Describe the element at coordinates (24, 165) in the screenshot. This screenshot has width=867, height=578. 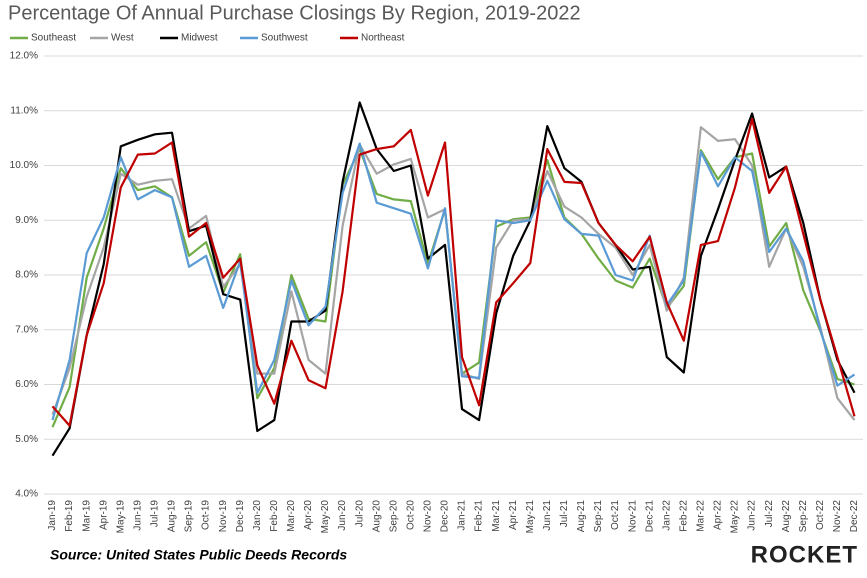
I see `y-tick-label: 10.0%` at that location.